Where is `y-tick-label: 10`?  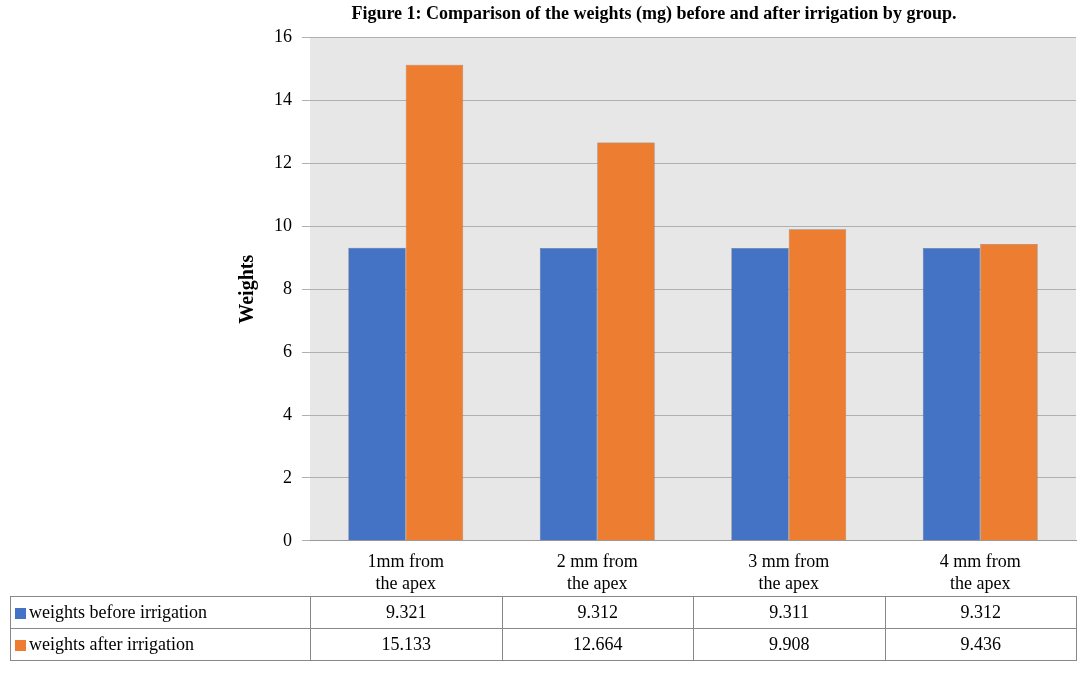 y-tick-label: 10 is located at coordinates (283, 225).